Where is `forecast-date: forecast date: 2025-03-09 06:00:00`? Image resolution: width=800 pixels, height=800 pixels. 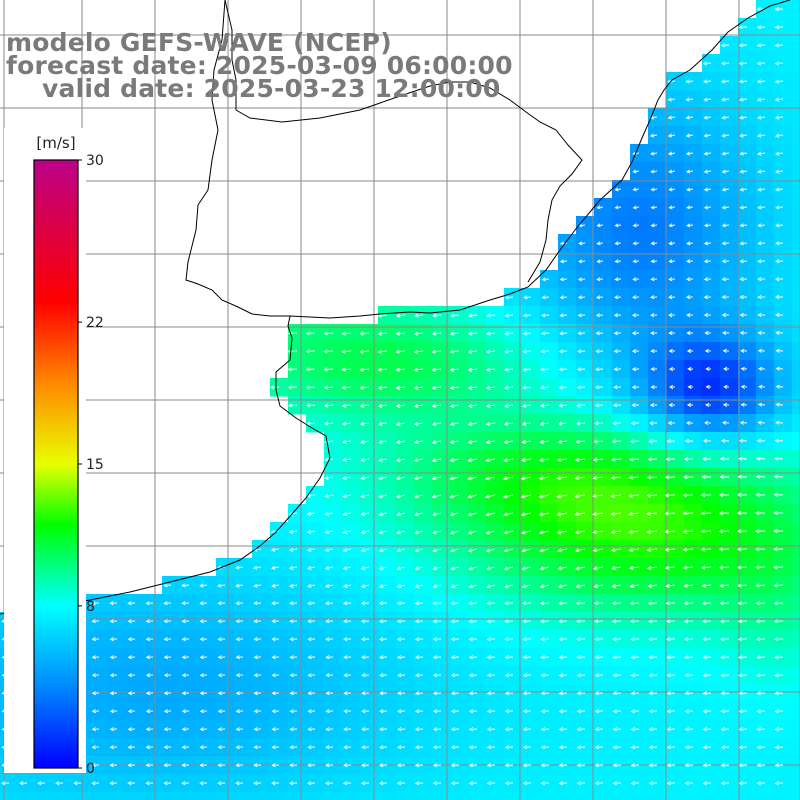
forecast-date: forecast date: 2025-03-09 06:00:00 is located at coordinates (259, 65).